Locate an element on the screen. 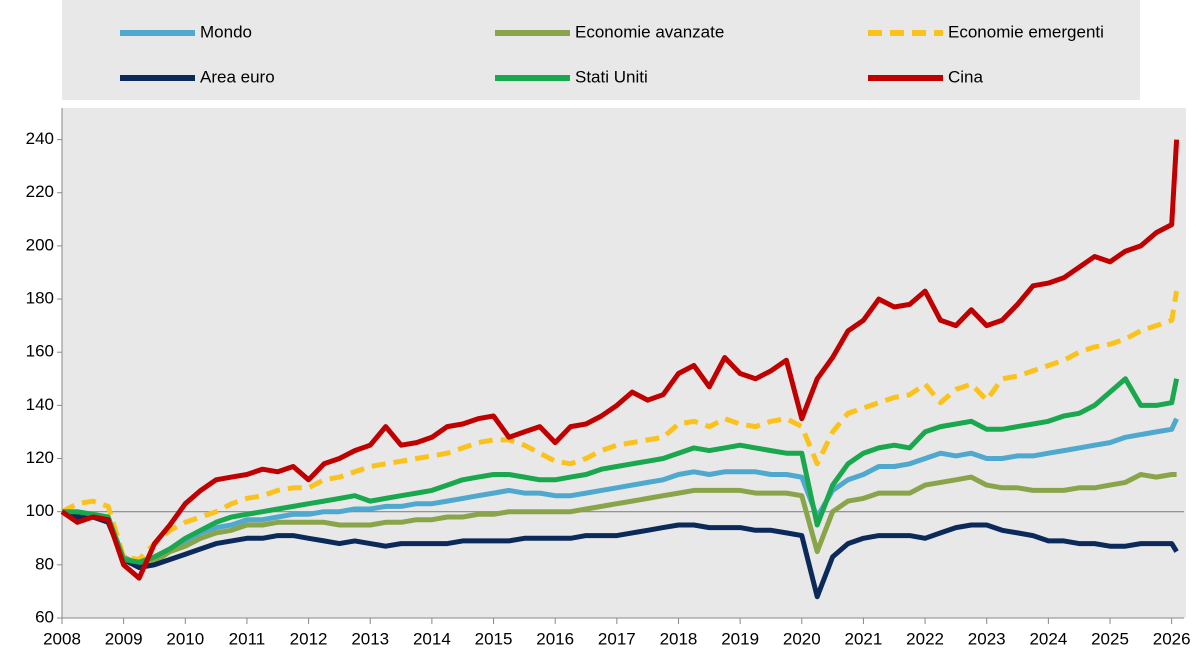 This screenshot has height=662, width=1201. x-tick-label: 2026 is located at coordinates (1172, 638).